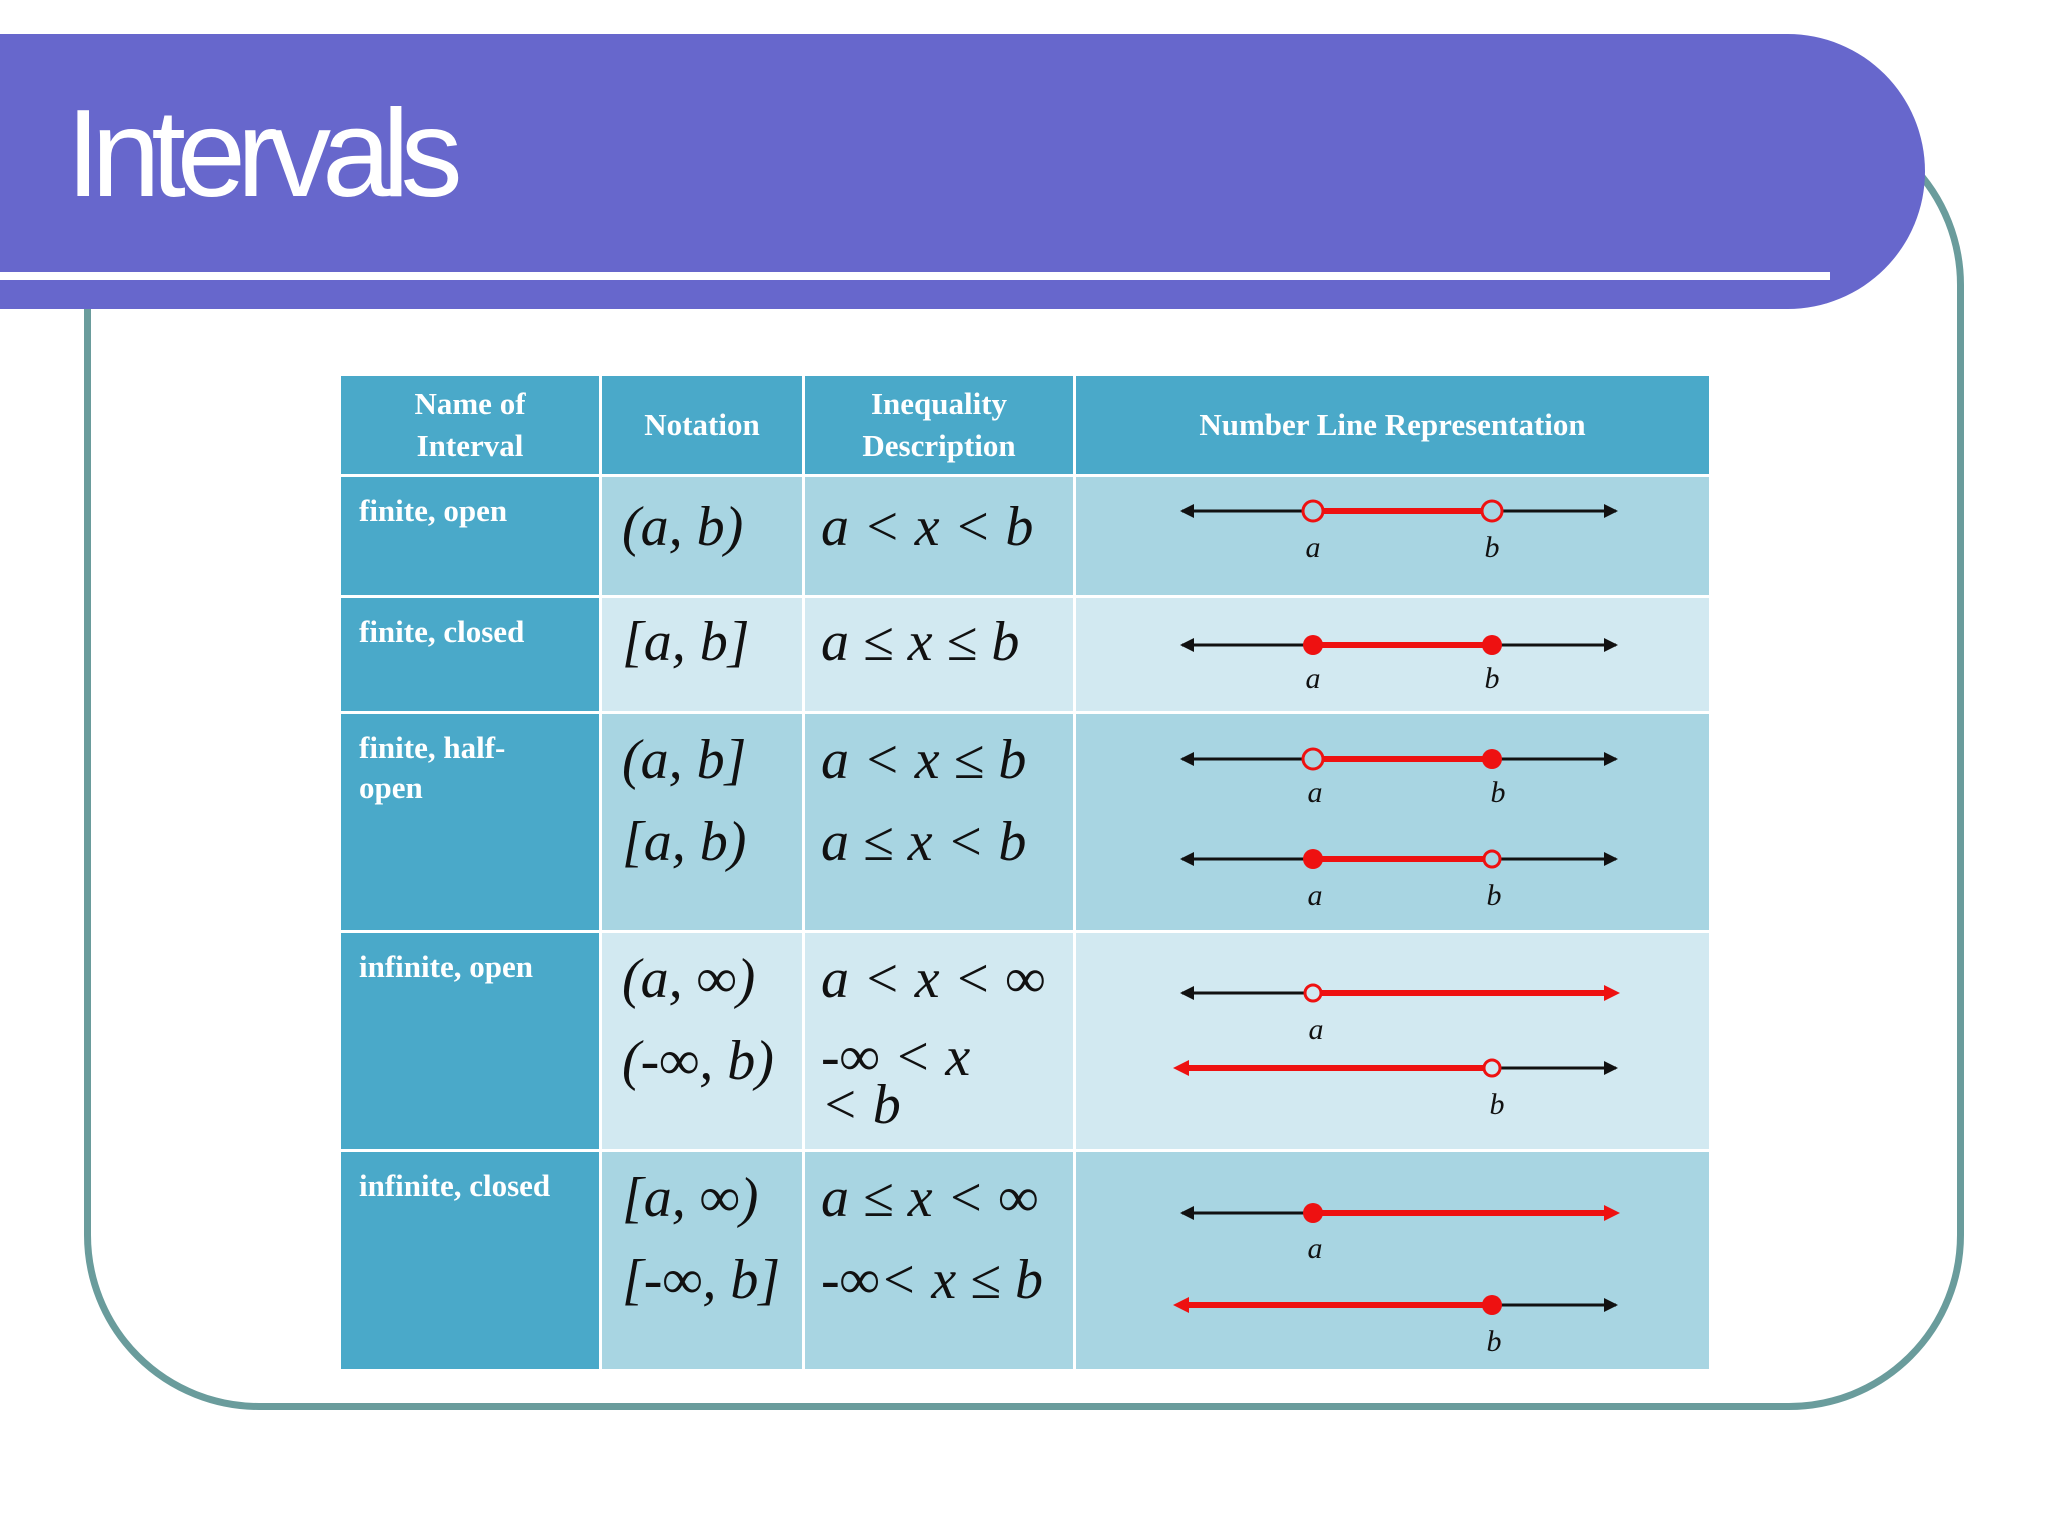  I want to click on inequality: a ≤ x < b, so click(924, 842).